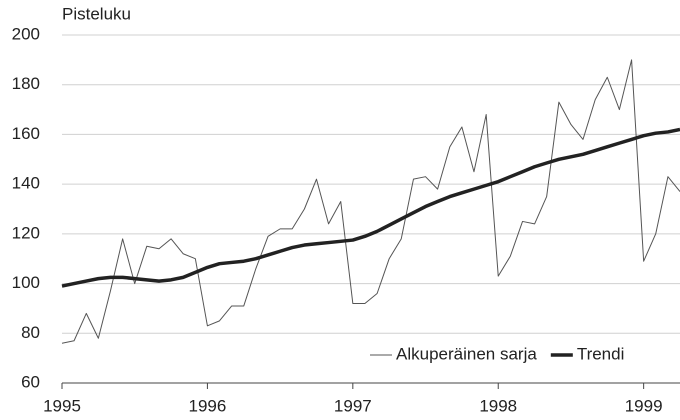 This screenshot has height=420, width=680. Describe the element at coordinates (26, 83) in the screenshot. I see `y-tick-label: 180` at that location.